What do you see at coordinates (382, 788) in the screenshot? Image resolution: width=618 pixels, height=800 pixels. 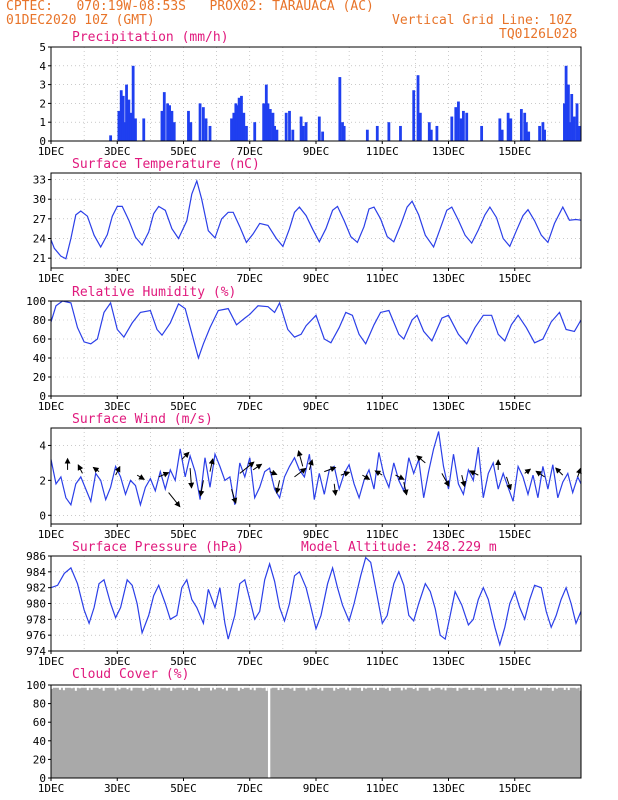 I see `x-tick-label: 11DEC` at bounding box center [382, 788].